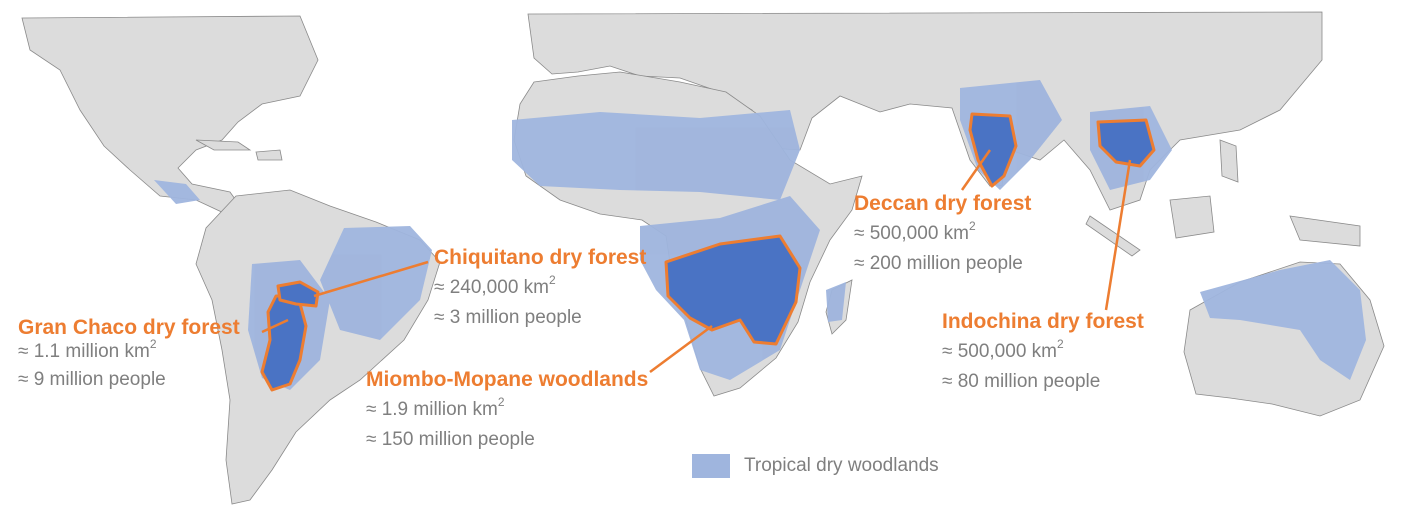 This screenshot has width=1412, height=526. I want to click on deccan-population: ≈ 200 million people, so click(938, 263).